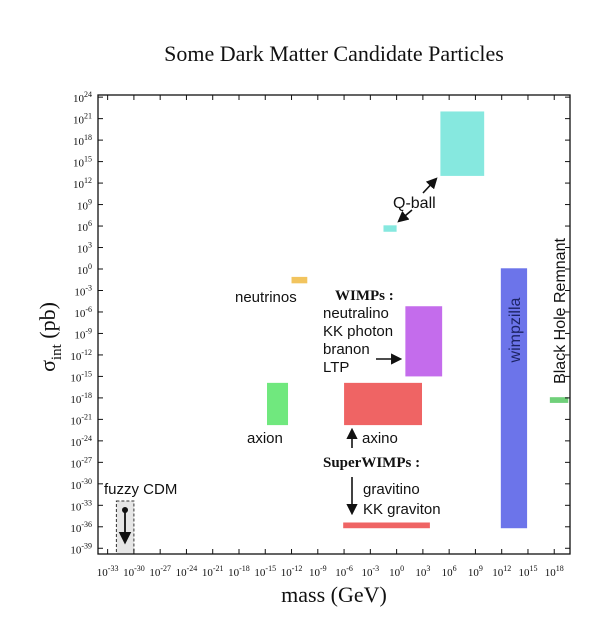 This screenshot has width=600, height=625. What do you see at coordinates (90, 245) in the screenshot?
I see `tick-exponent: 3` at bounding box center [90, 245].